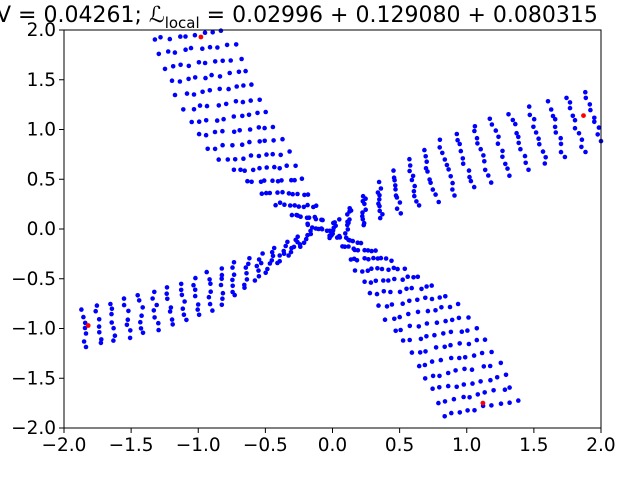  I want to click on y-tick-label: 2.0, so click(41, 30).